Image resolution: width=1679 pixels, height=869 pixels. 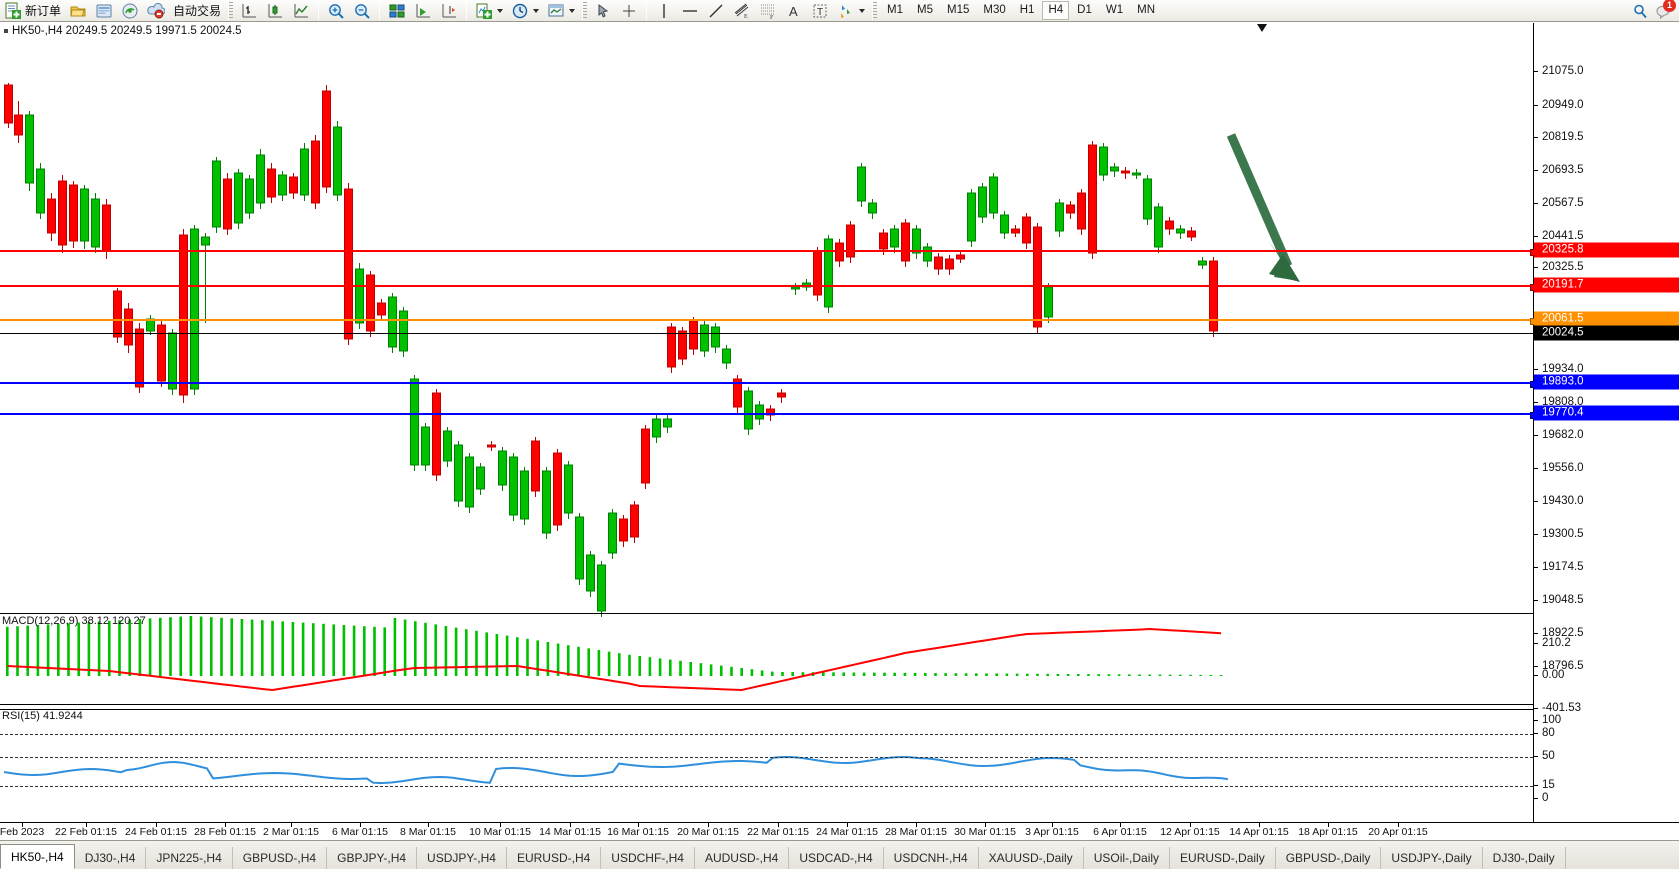 I want to click on market-button, so click(x=156, y=11).